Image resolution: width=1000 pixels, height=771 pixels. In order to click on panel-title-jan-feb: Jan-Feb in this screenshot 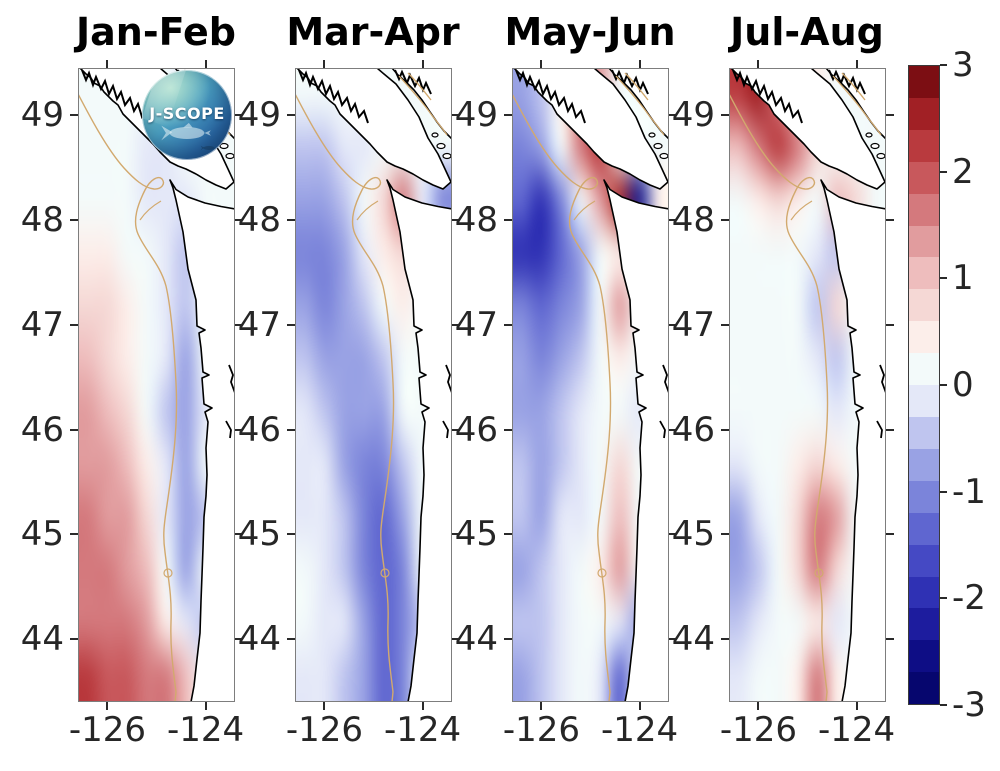, I will do `click(156, 32)`.